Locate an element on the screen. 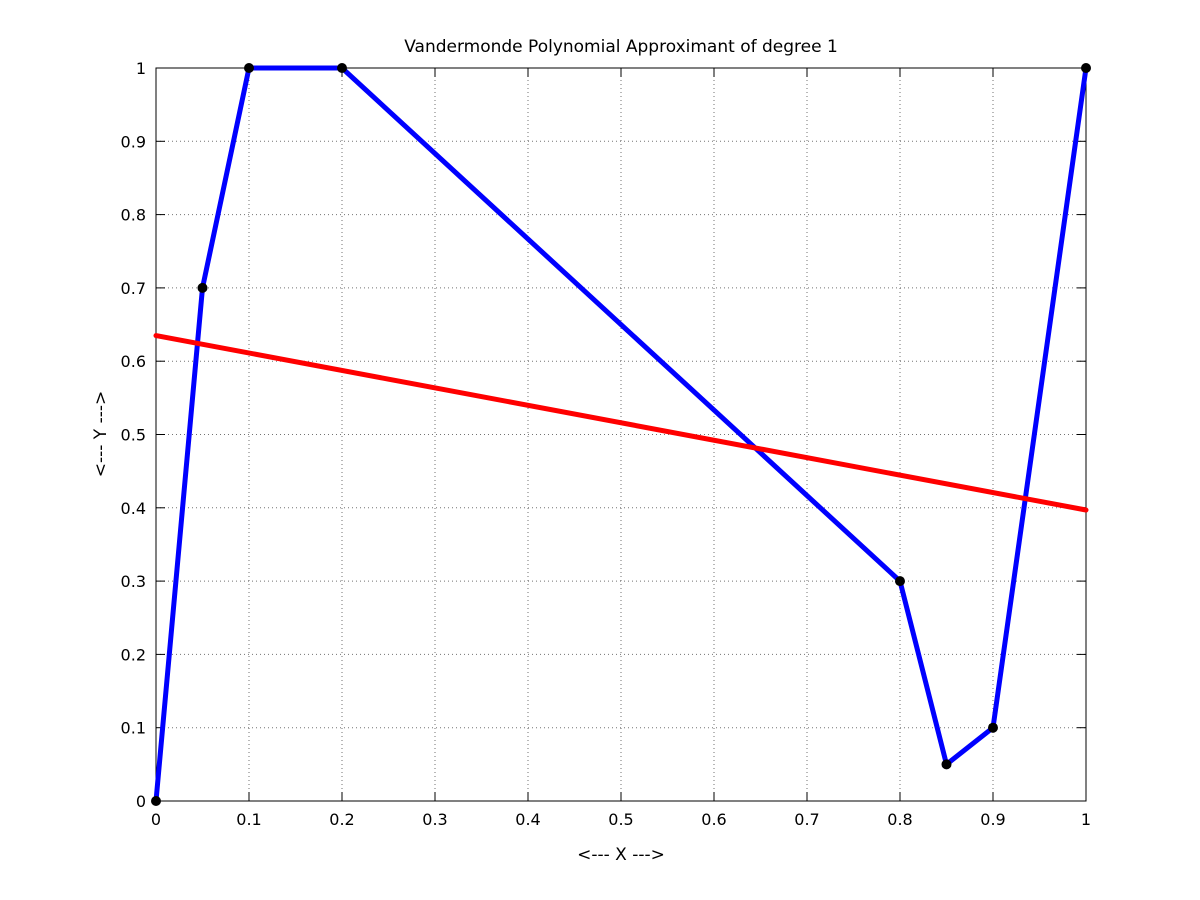 This screenshot has height=900, width=1200. y-tick-label: 0.5 is located at coordinates (133, 435).